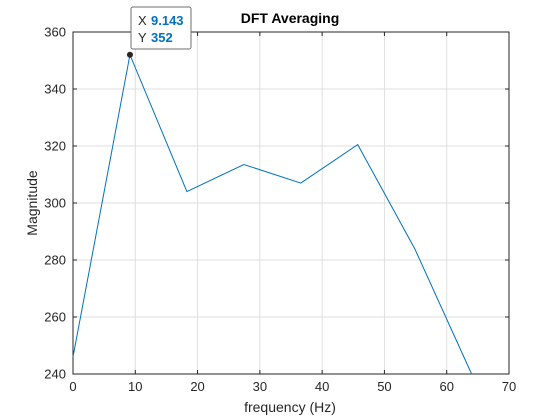 The height and width of the screenshot is (420, 560). Describe the element at coordinates (384, 386) in the screenshot. I see `x-tick-label: 50` at that location.